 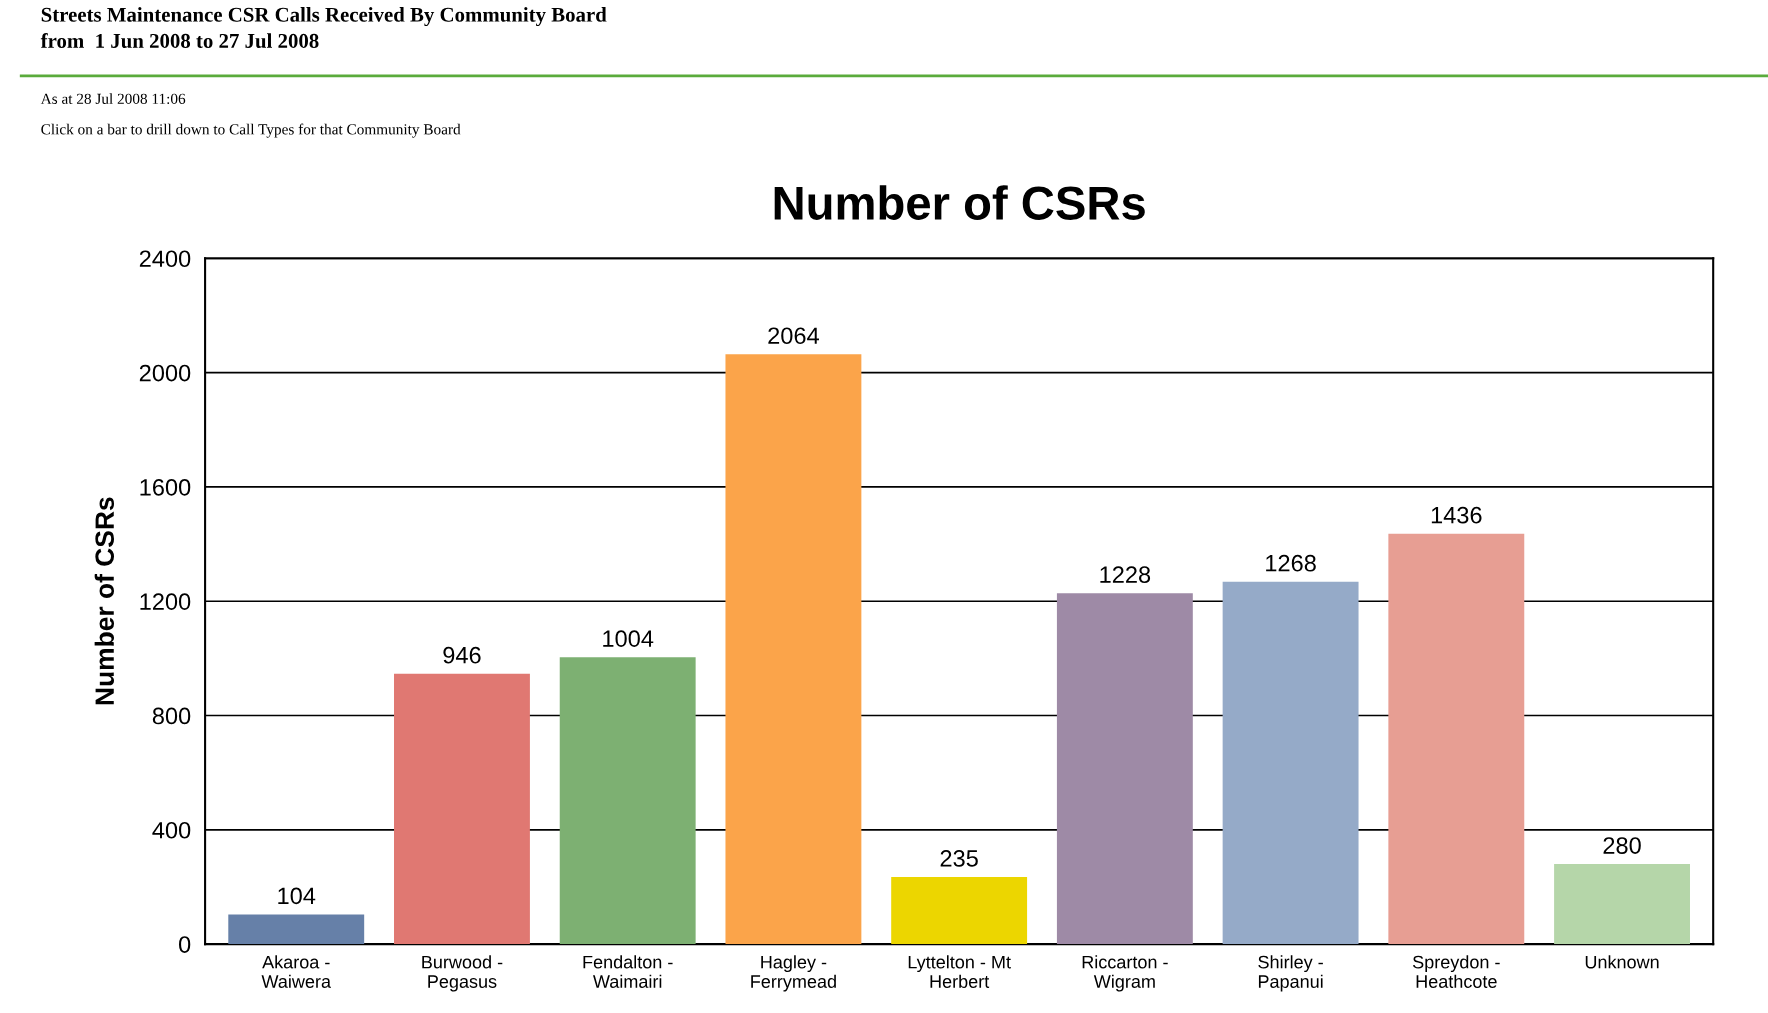 I want to click on data-label: 280, so click(x=1622, y=845).